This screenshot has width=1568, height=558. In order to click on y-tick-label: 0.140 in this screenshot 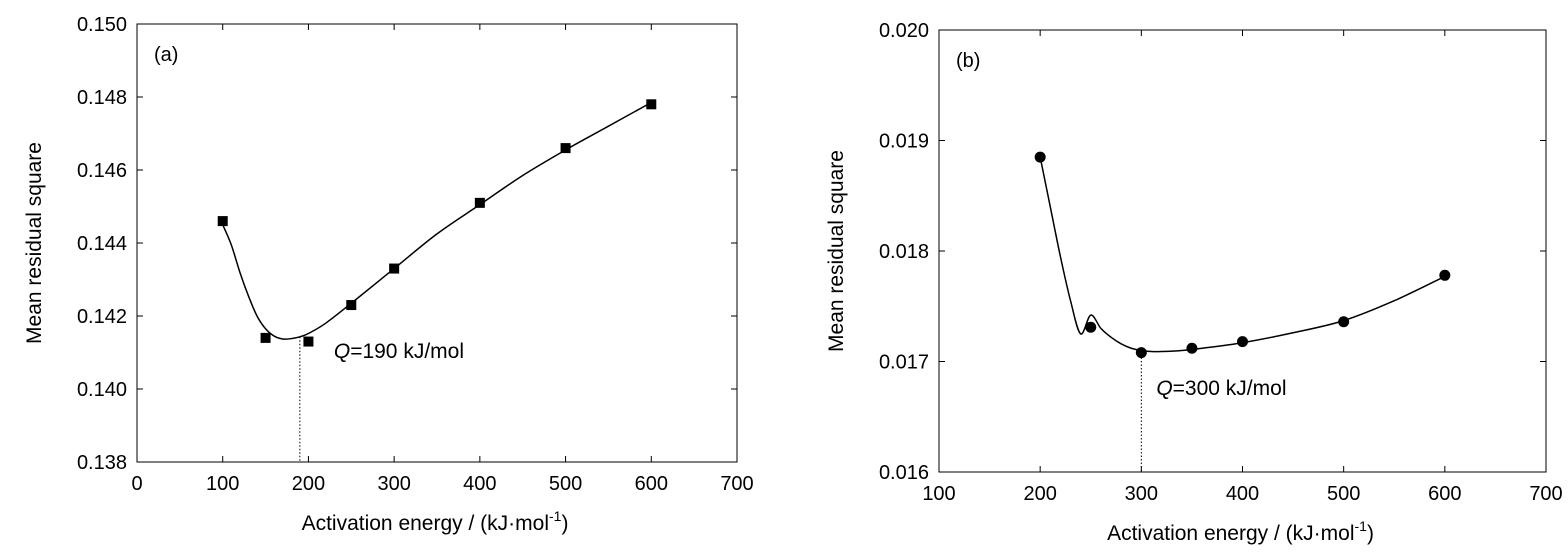, I will do `click(102, 390)`.